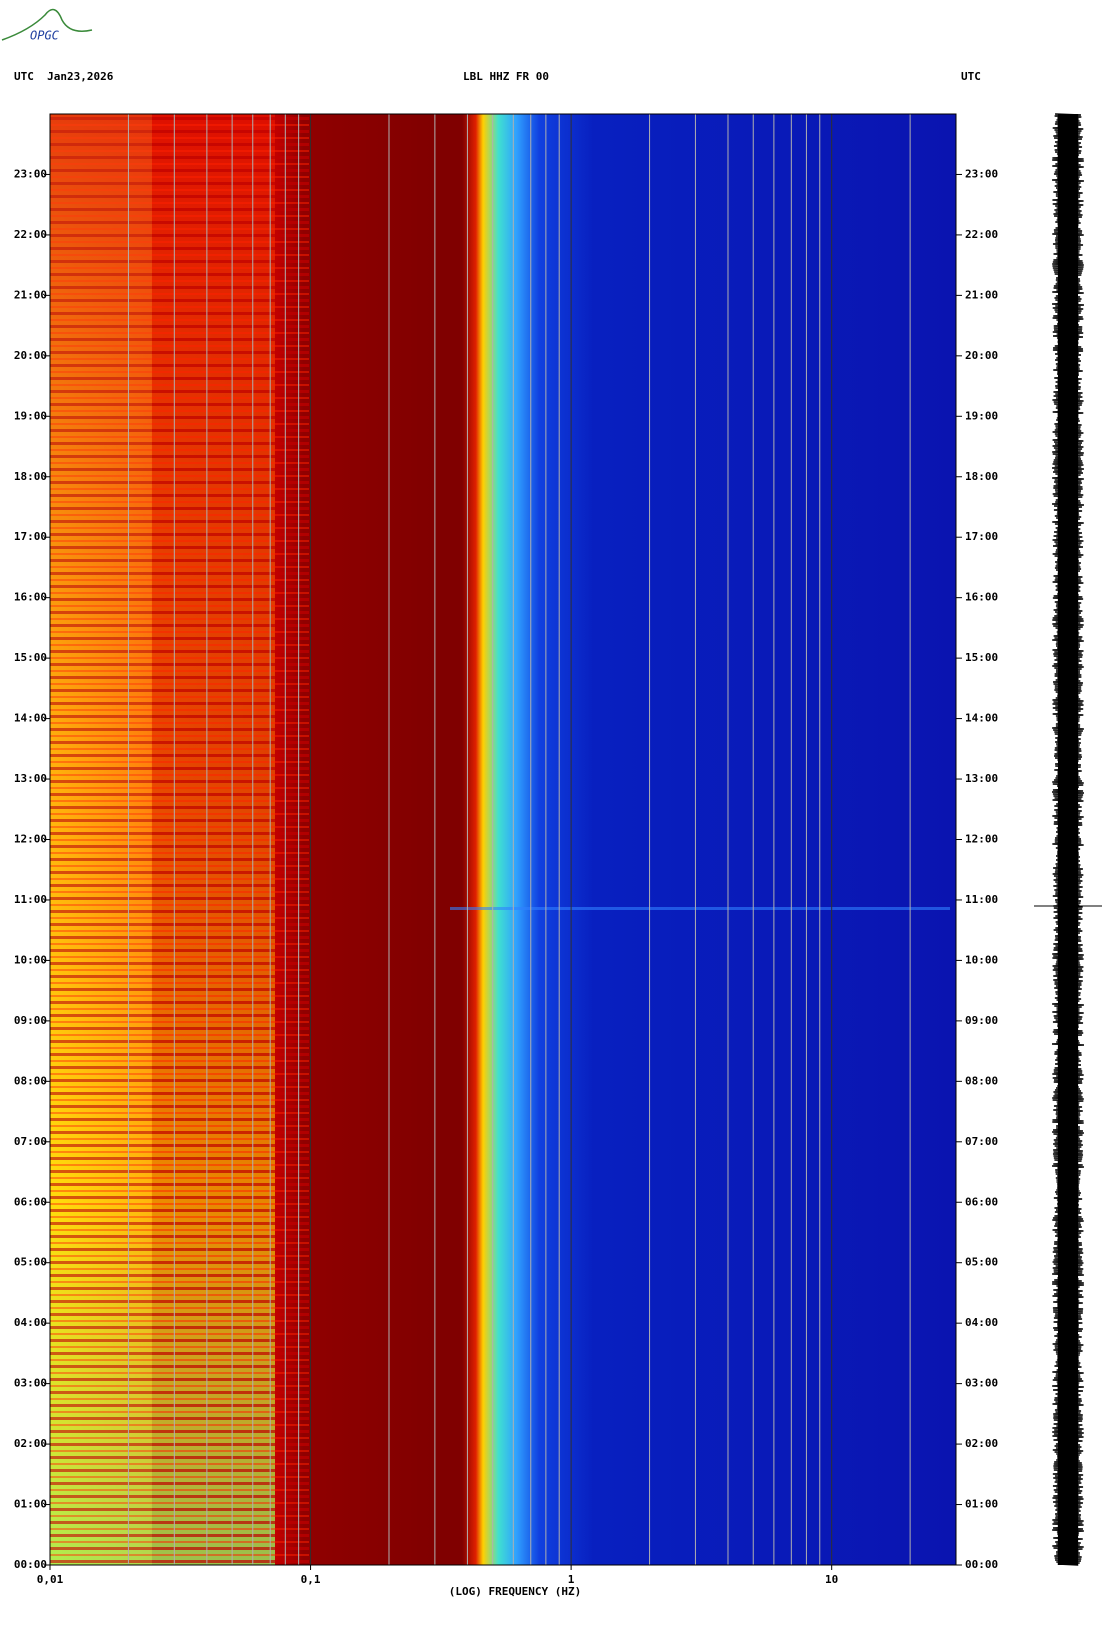  I want to click on chart-title: LBL HHZ FR 00, so click(506, 76).